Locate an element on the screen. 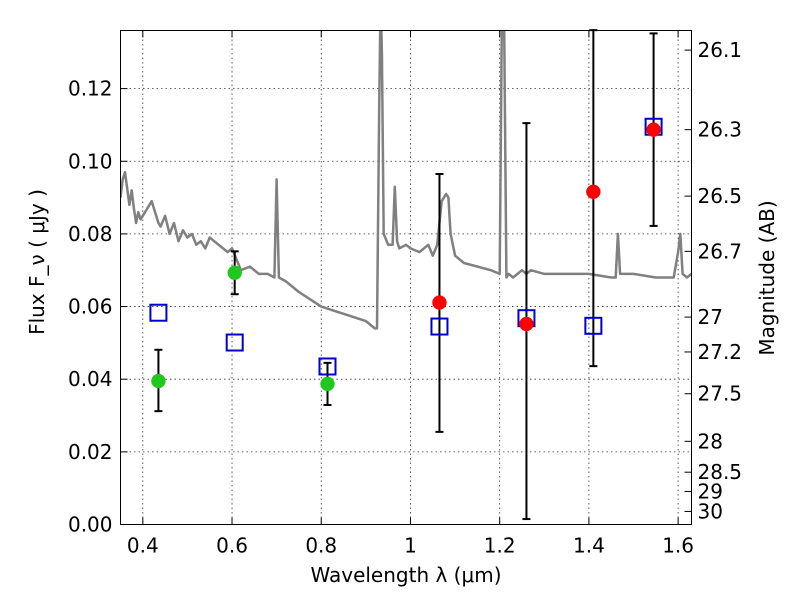 The image size is (800, 600). y-tick-label: 0.08 is located at coordinates (90, 234).